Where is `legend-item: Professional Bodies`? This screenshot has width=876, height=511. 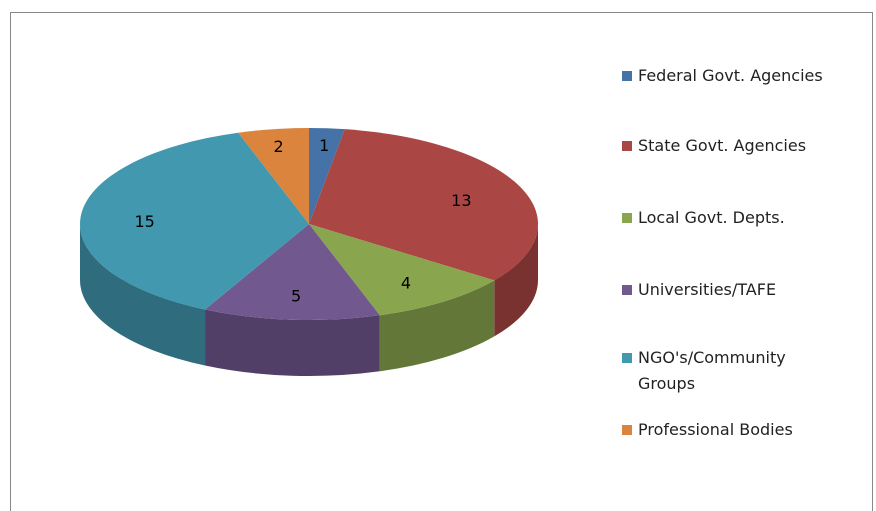 legend-item: Professional Bodies is located at coordinates (740, 430).